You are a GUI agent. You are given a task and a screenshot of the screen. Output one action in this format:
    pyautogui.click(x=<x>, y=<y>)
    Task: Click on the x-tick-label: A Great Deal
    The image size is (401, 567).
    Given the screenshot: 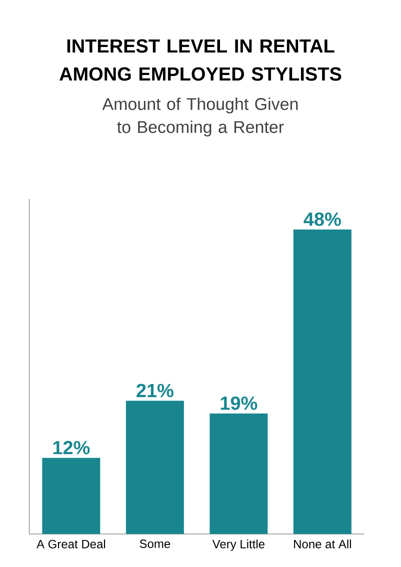 What is the action you would take?
    pyautogui.click(x=71, y=544)
    